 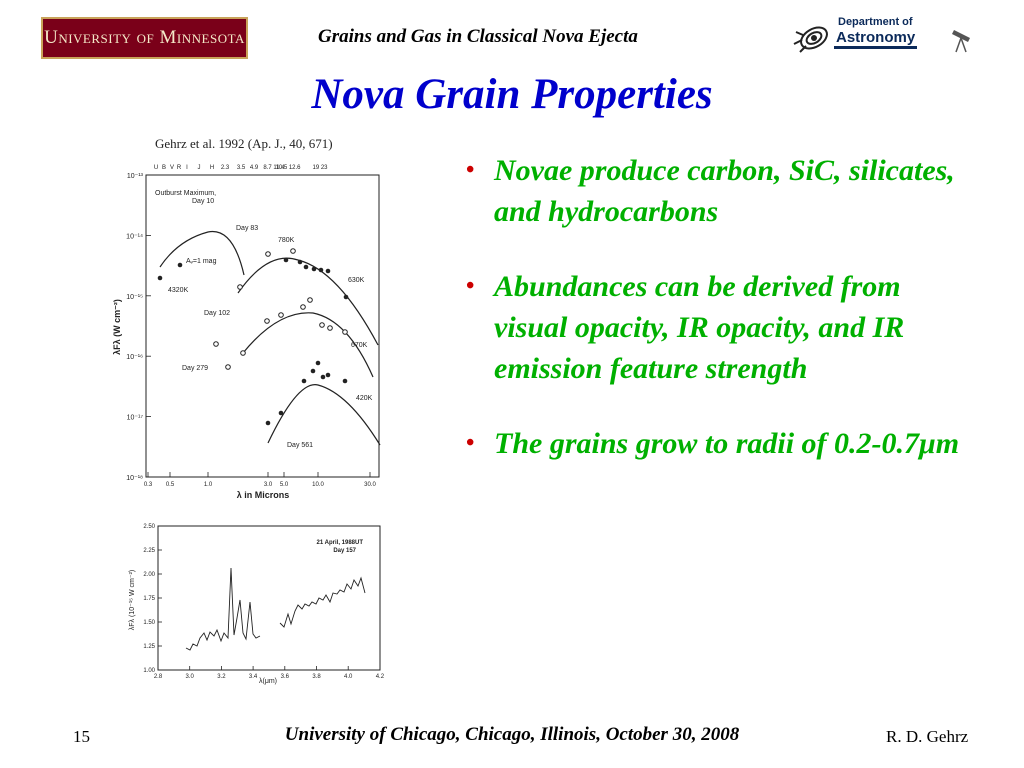 What do you see at coordinates (320, 168) in the screenshot?
I see `band-label: 19 23` at bounding box center [320, 168].